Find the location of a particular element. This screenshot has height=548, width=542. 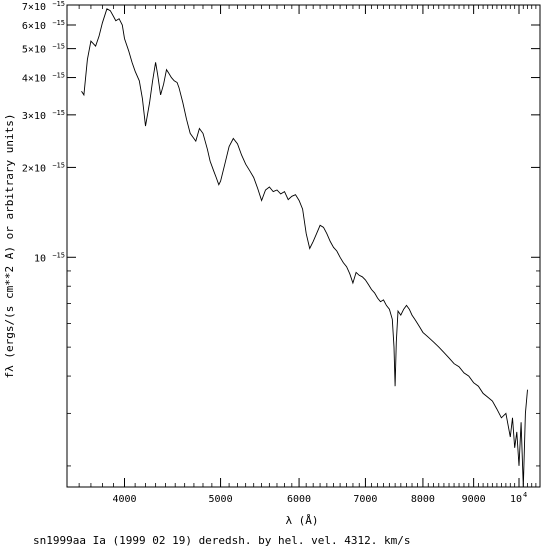

y-tick-label: 3×10 is located at coordinates (34, 116).